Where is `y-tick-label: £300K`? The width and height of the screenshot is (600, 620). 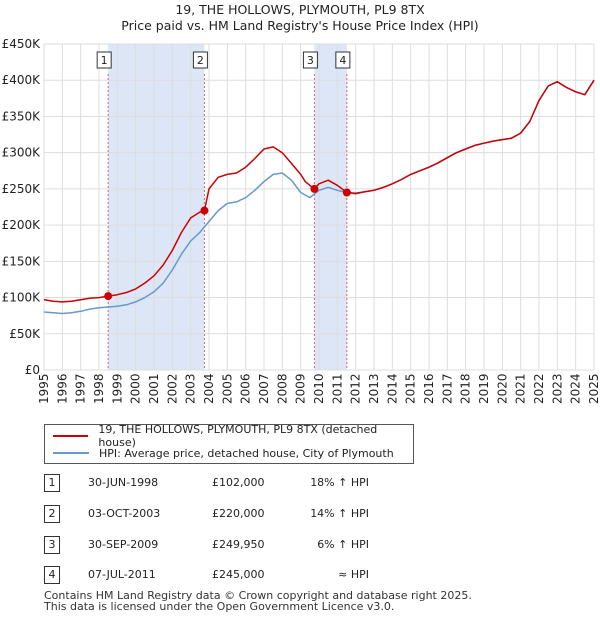 y-tick-label: £300K is located at coordinates (22, 153).